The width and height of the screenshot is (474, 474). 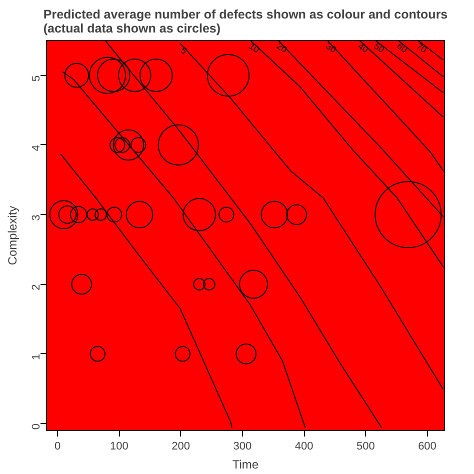 What do you see at coordinates (13, 236) in the screenshot?
I see `y-axis-title: Complexity` at bounding box center [13, 236].